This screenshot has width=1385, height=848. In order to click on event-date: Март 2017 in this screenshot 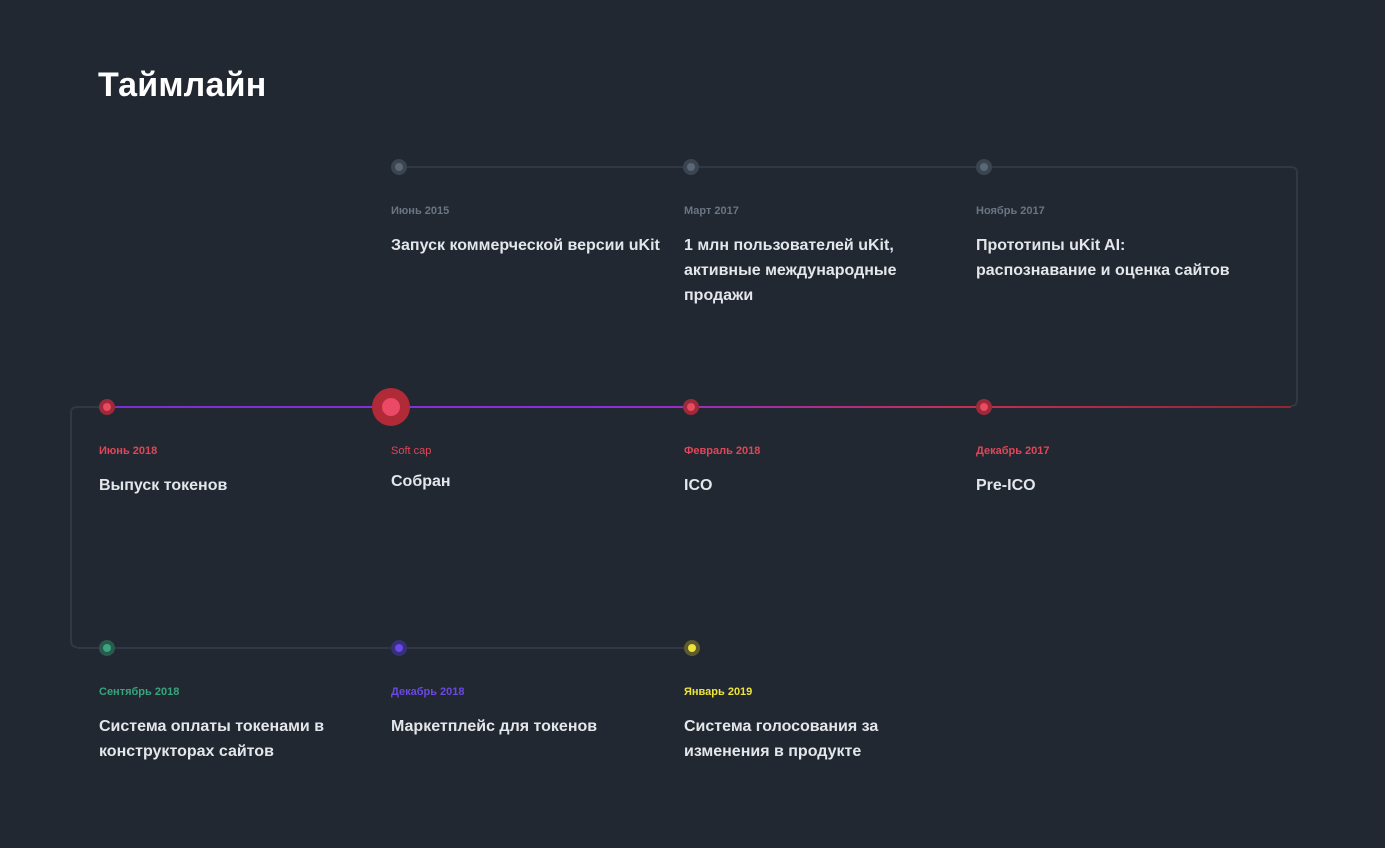, I will do `click(711, 211)`.